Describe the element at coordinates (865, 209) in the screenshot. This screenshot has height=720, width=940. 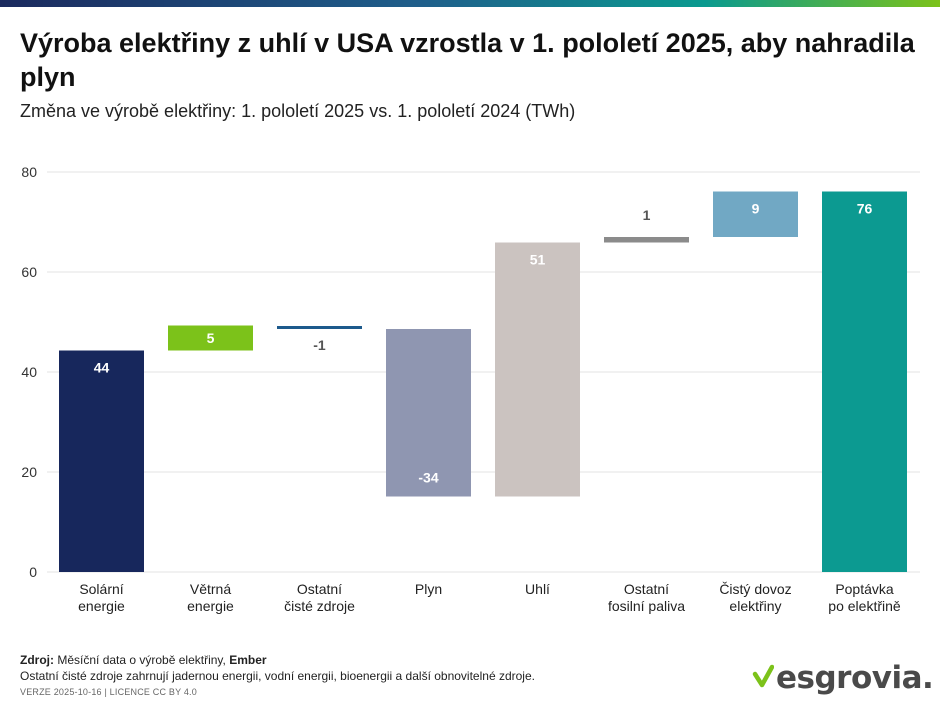
I see `data-label: 76` at that location.